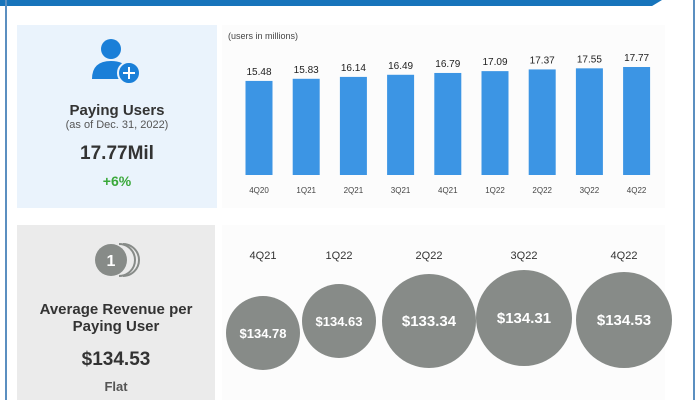  I want to click on bubble-2Q22, so click(429, 321).